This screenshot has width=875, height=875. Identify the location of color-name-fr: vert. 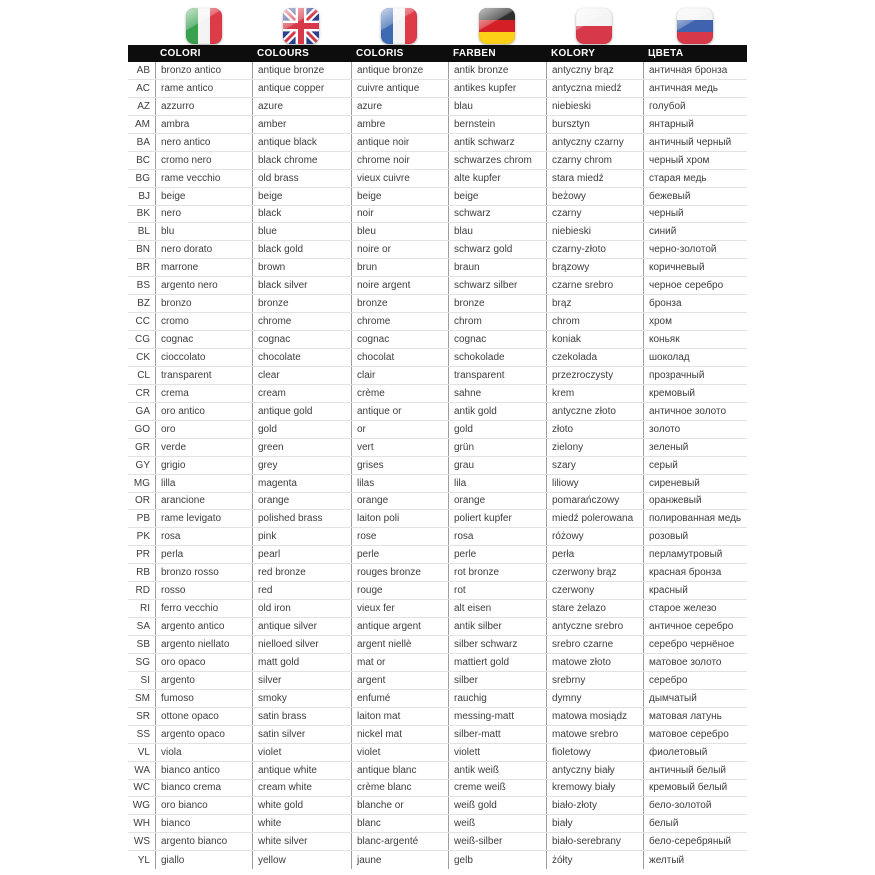
(399, 447).